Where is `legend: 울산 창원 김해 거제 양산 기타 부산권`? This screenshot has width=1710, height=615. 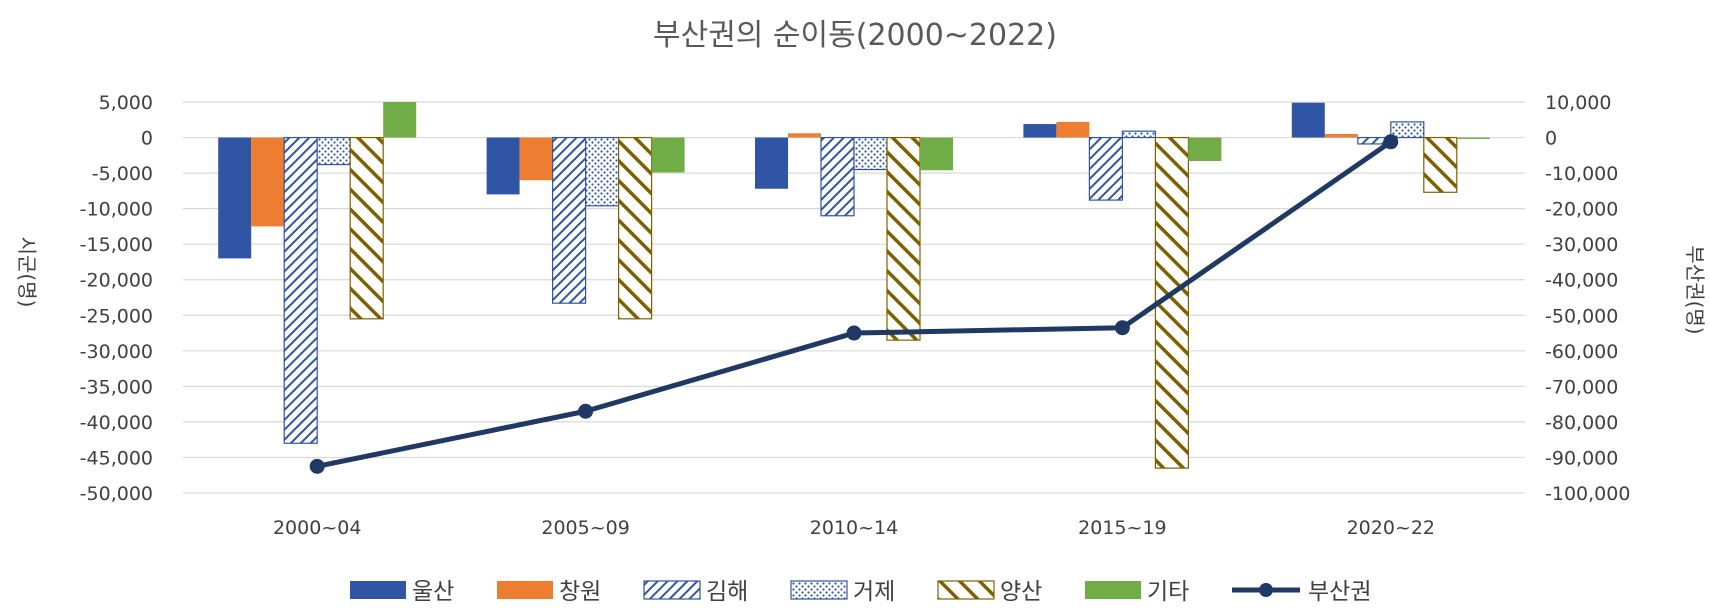
legend: 울산 창원 김해 거제 양산 기타 부산권 is located at coordinates (860, 592).